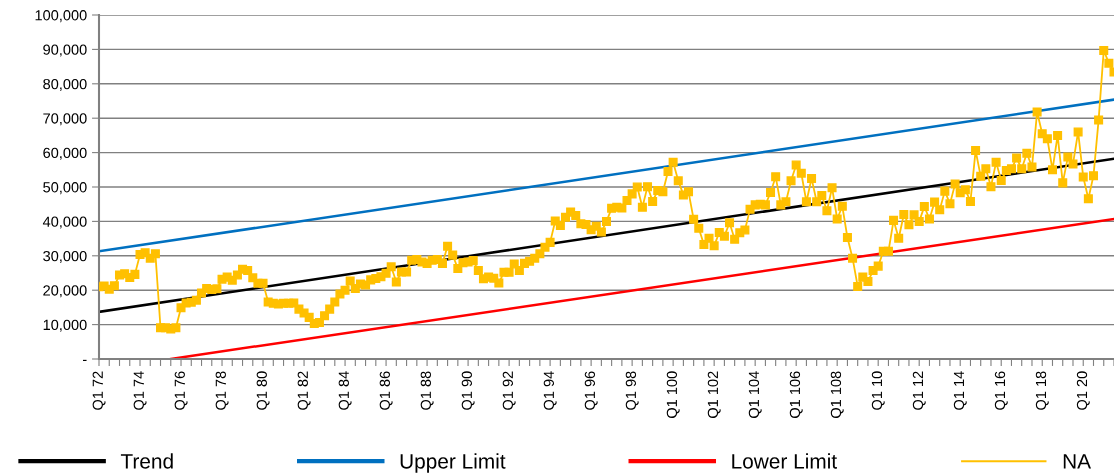  Describe the element at coordinates (65, 291) in the screenshot. I see `y-tick-label: 20,000` at that location.